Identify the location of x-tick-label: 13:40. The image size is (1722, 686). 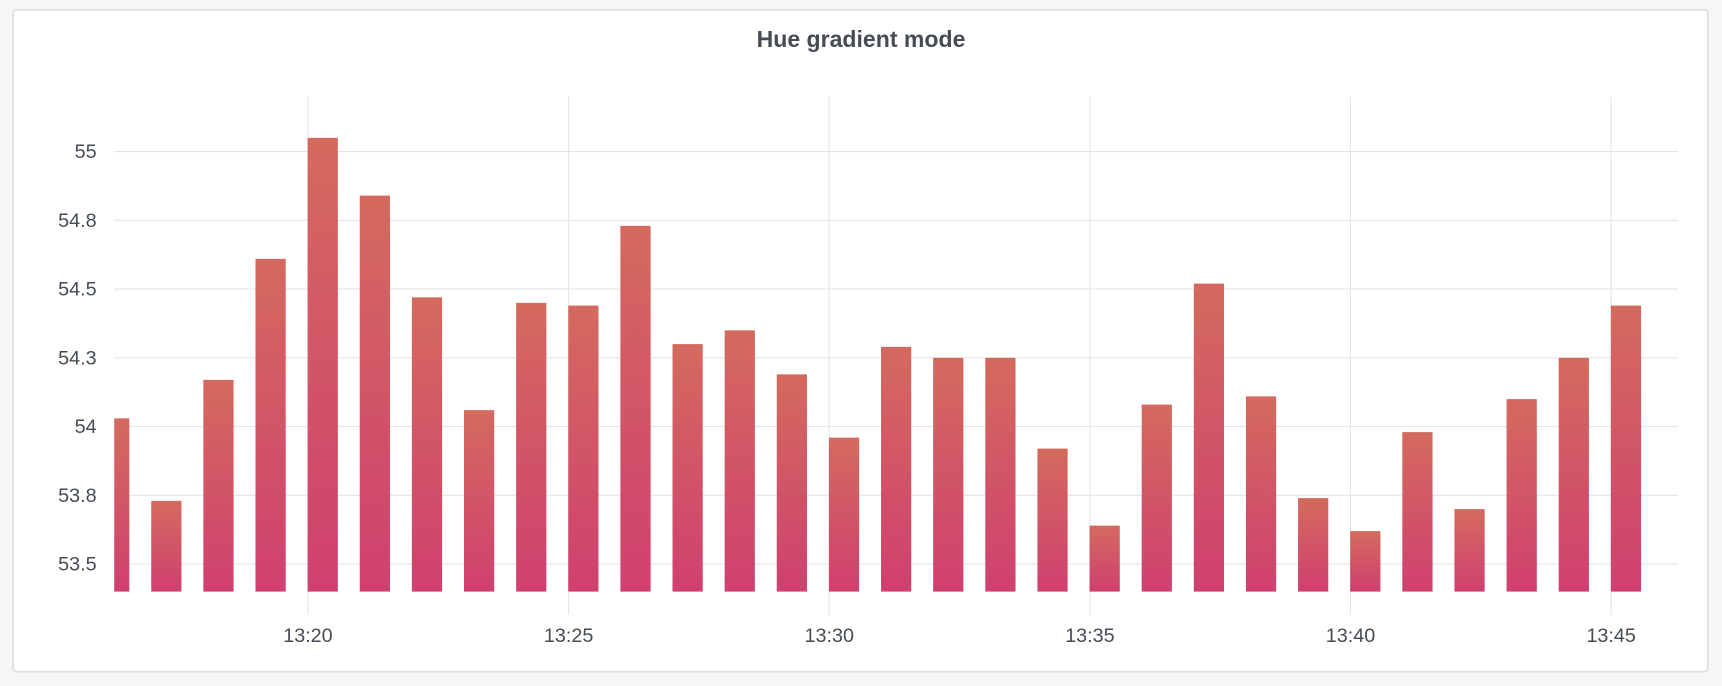
(1350, 636).